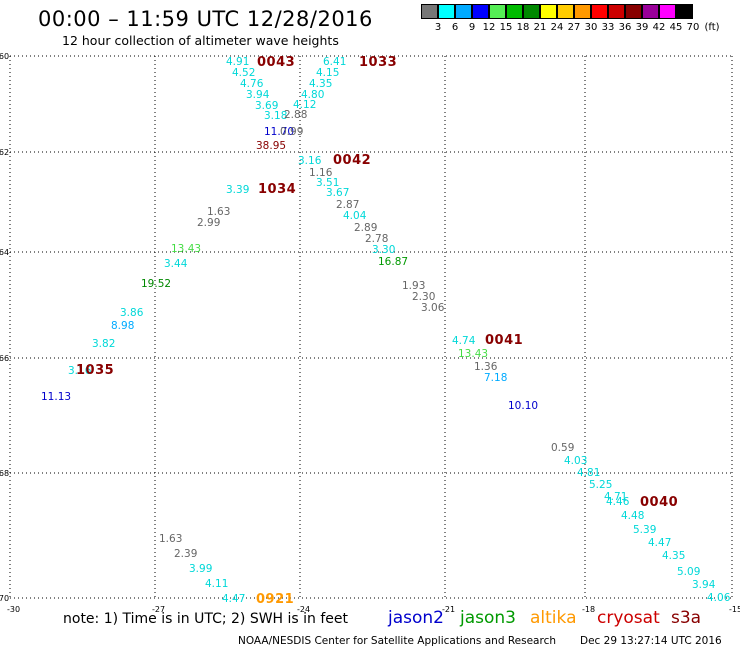 Image resolution: width=740 pixels, height=650 pixels. I want to click on color-scale-label: 36, so click(625, 27).